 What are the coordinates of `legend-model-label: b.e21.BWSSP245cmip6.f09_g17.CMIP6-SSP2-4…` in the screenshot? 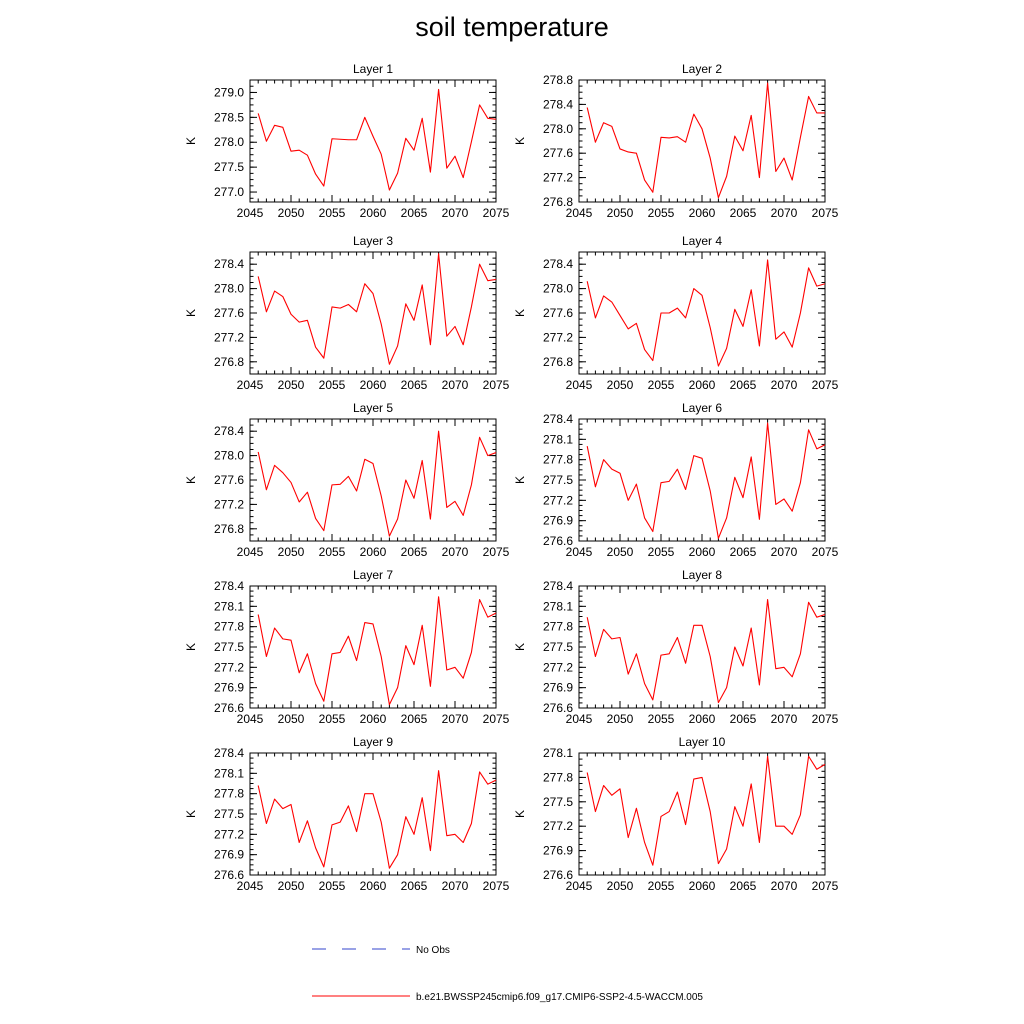 It's located at (559, 997).